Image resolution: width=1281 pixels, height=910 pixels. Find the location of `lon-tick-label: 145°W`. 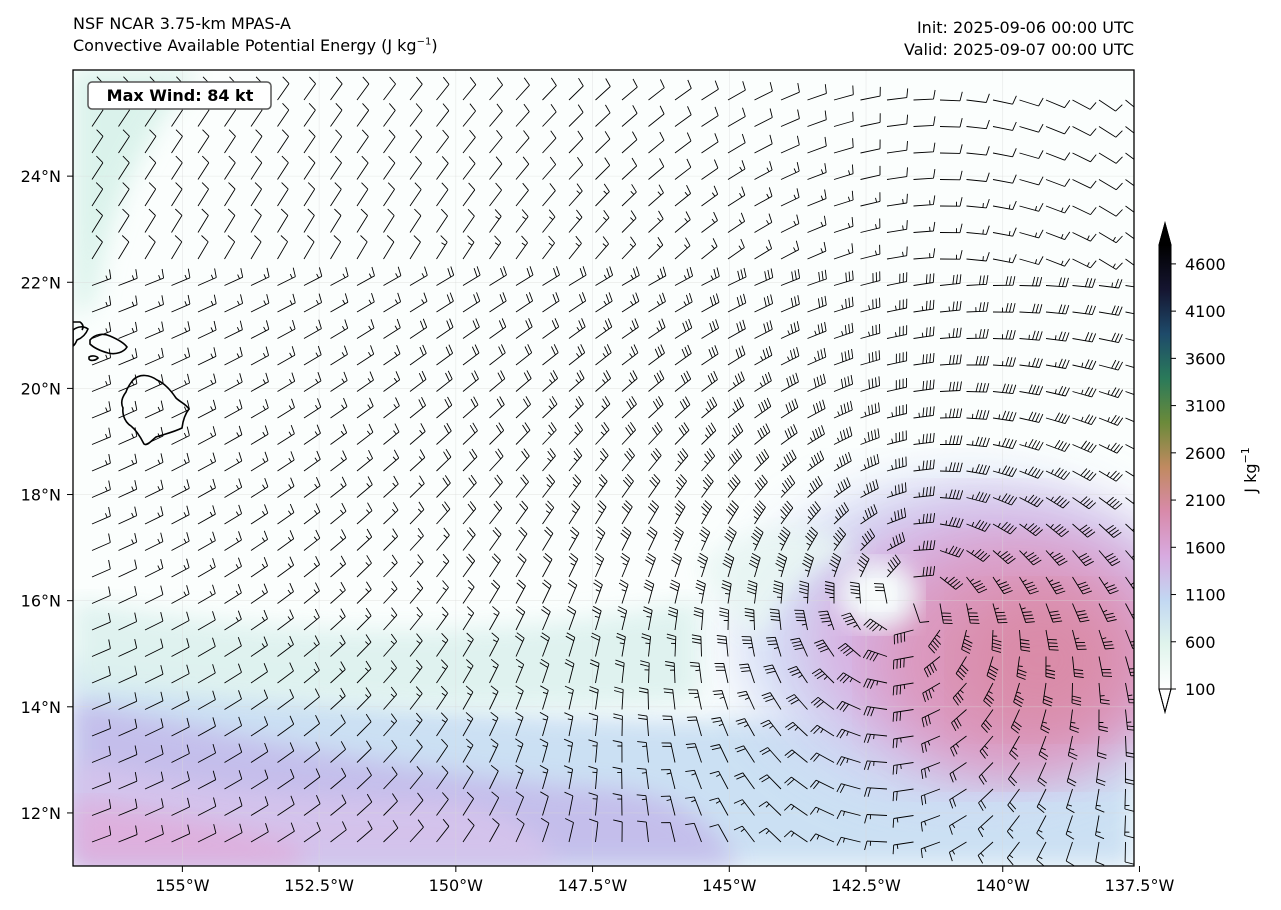

lon-tick-label: 145°W is located at coordinates (729, 885).